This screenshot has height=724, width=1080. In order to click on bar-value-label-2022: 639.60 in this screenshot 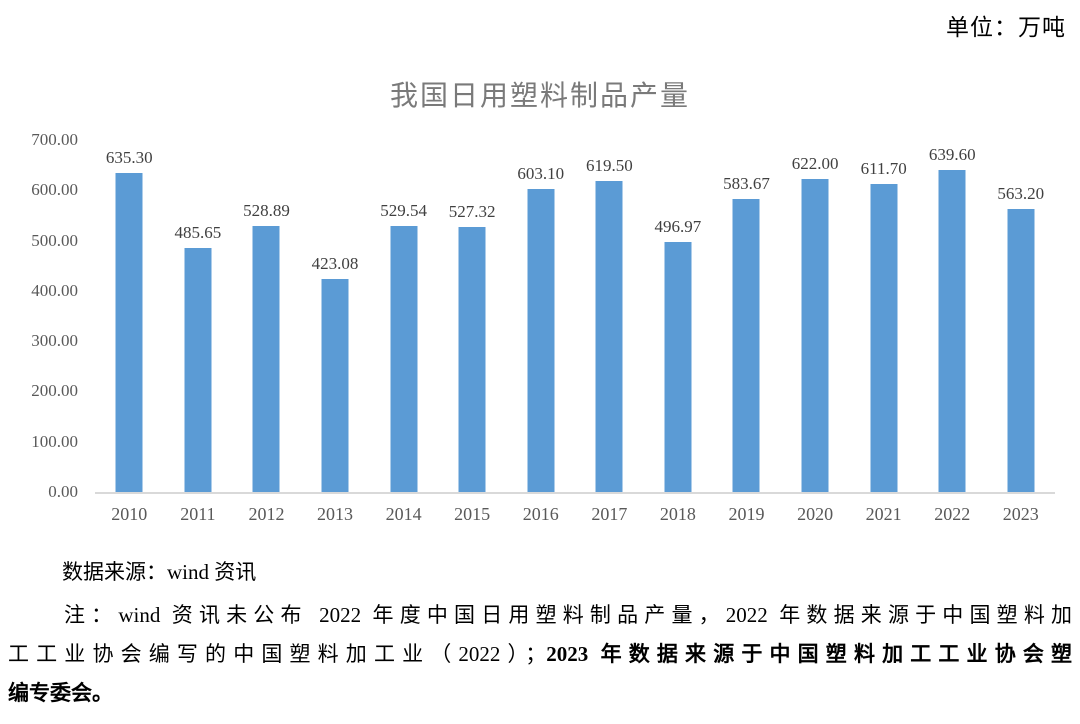, I will do `click(952, 155)`.